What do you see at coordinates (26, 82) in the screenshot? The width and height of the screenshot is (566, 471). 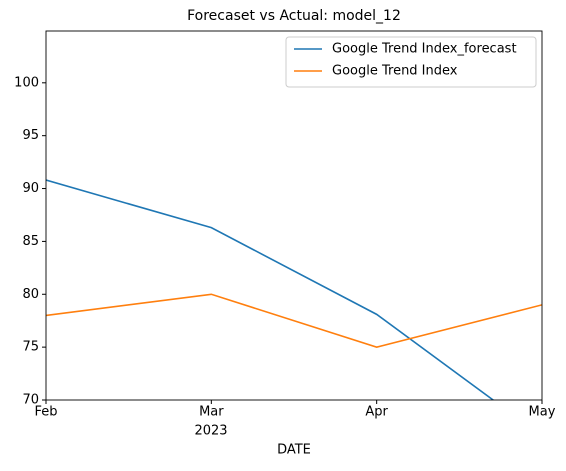 I see `y-tick-label: 100` at bounding box center [26, 82].